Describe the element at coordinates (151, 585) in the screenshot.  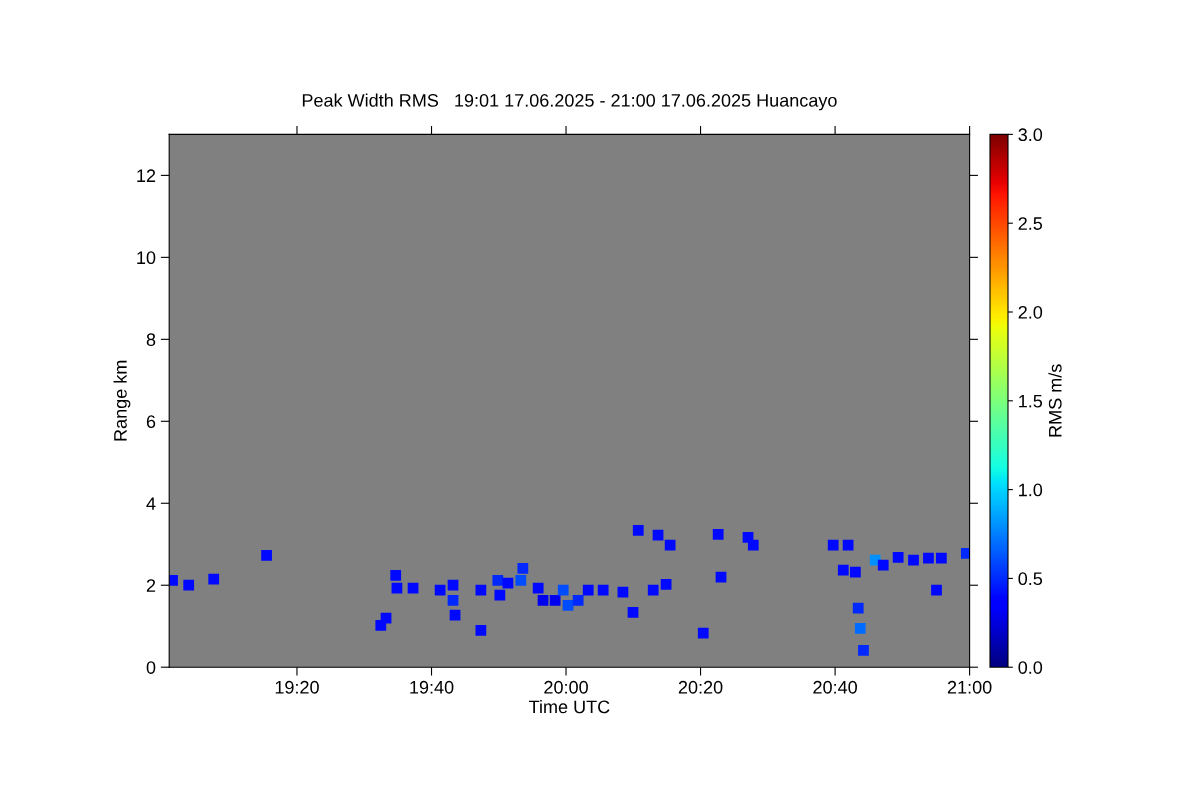
I see `y-tick-label: 2` at that location.